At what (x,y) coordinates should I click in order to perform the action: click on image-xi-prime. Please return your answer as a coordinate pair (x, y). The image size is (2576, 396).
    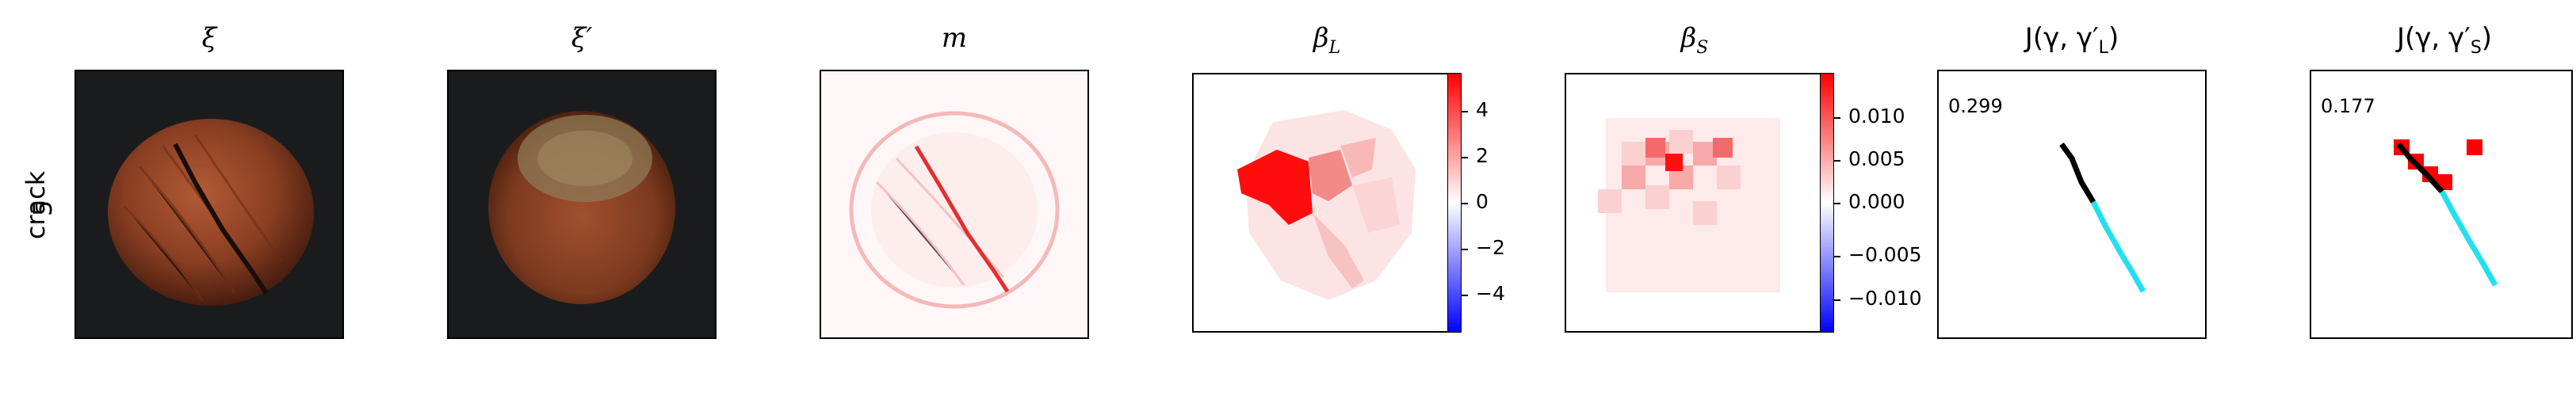
    Looking at the image, I should click on (582, 204).